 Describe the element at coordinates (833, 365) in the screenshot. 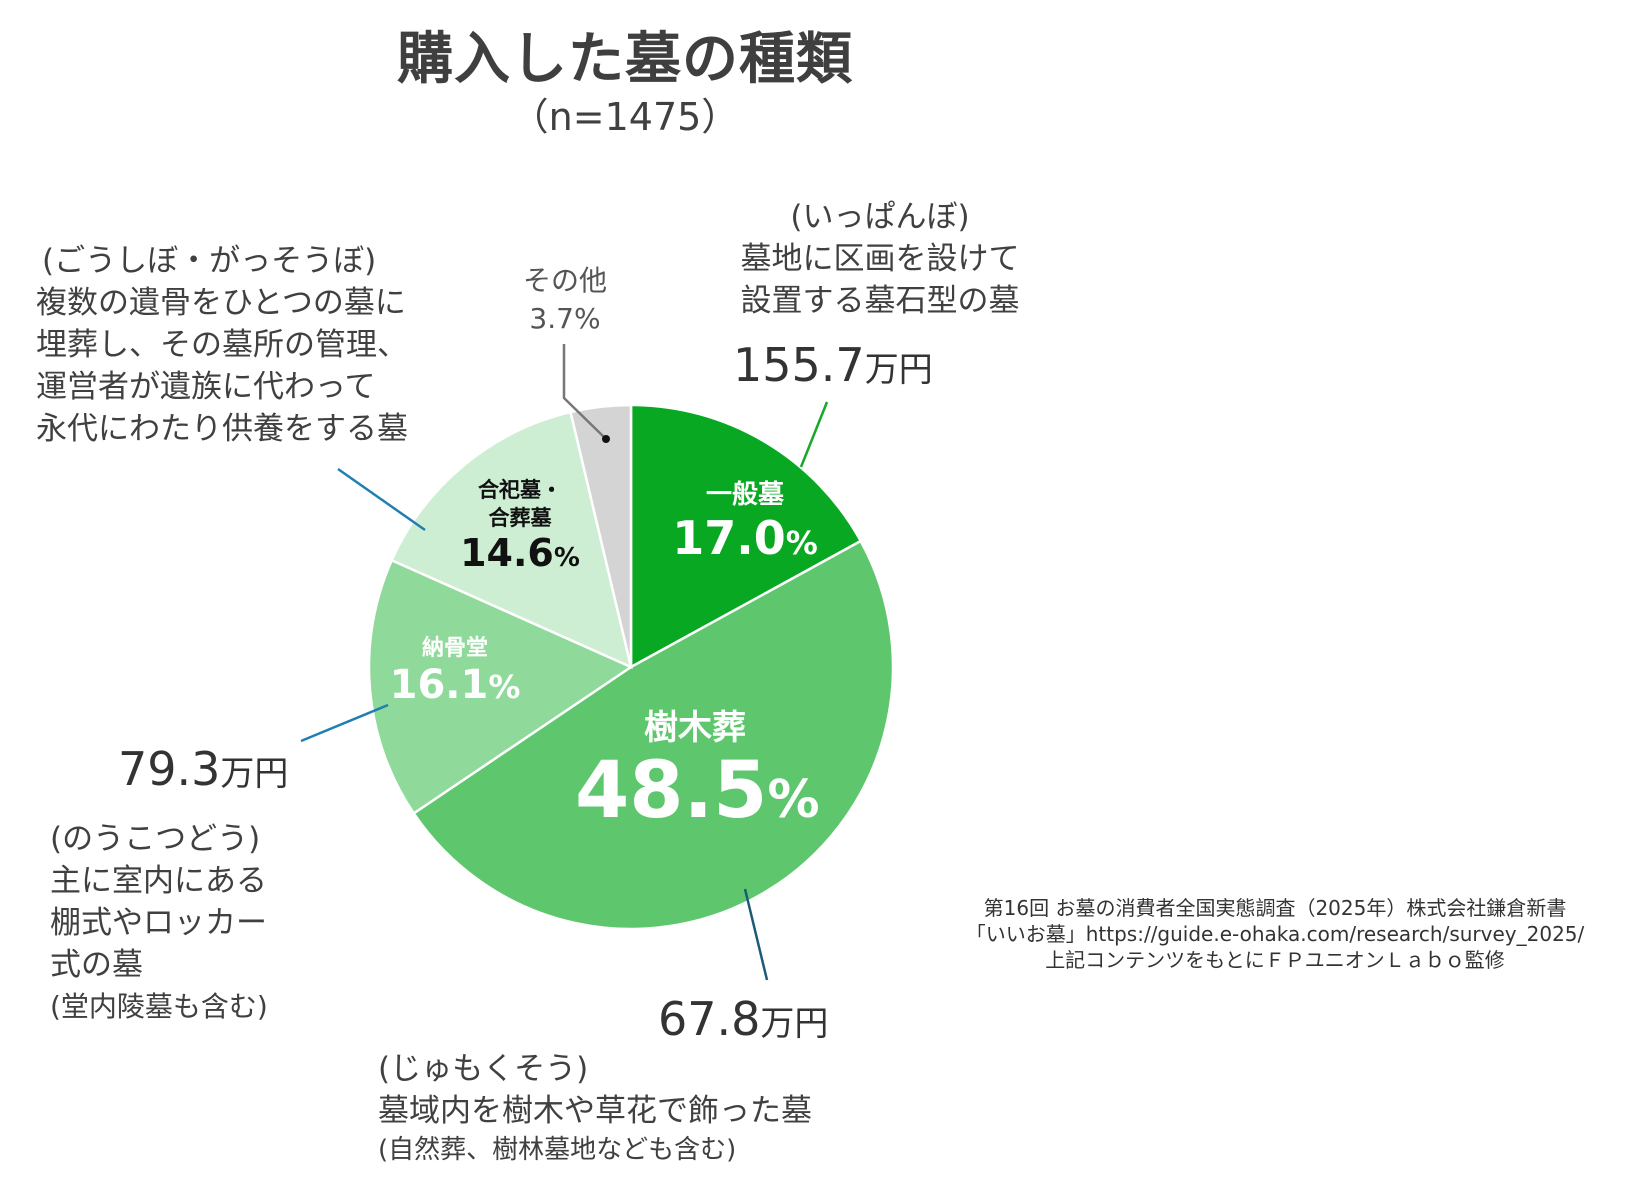

I see `price-ippanbo: 155.7万円` at that location.